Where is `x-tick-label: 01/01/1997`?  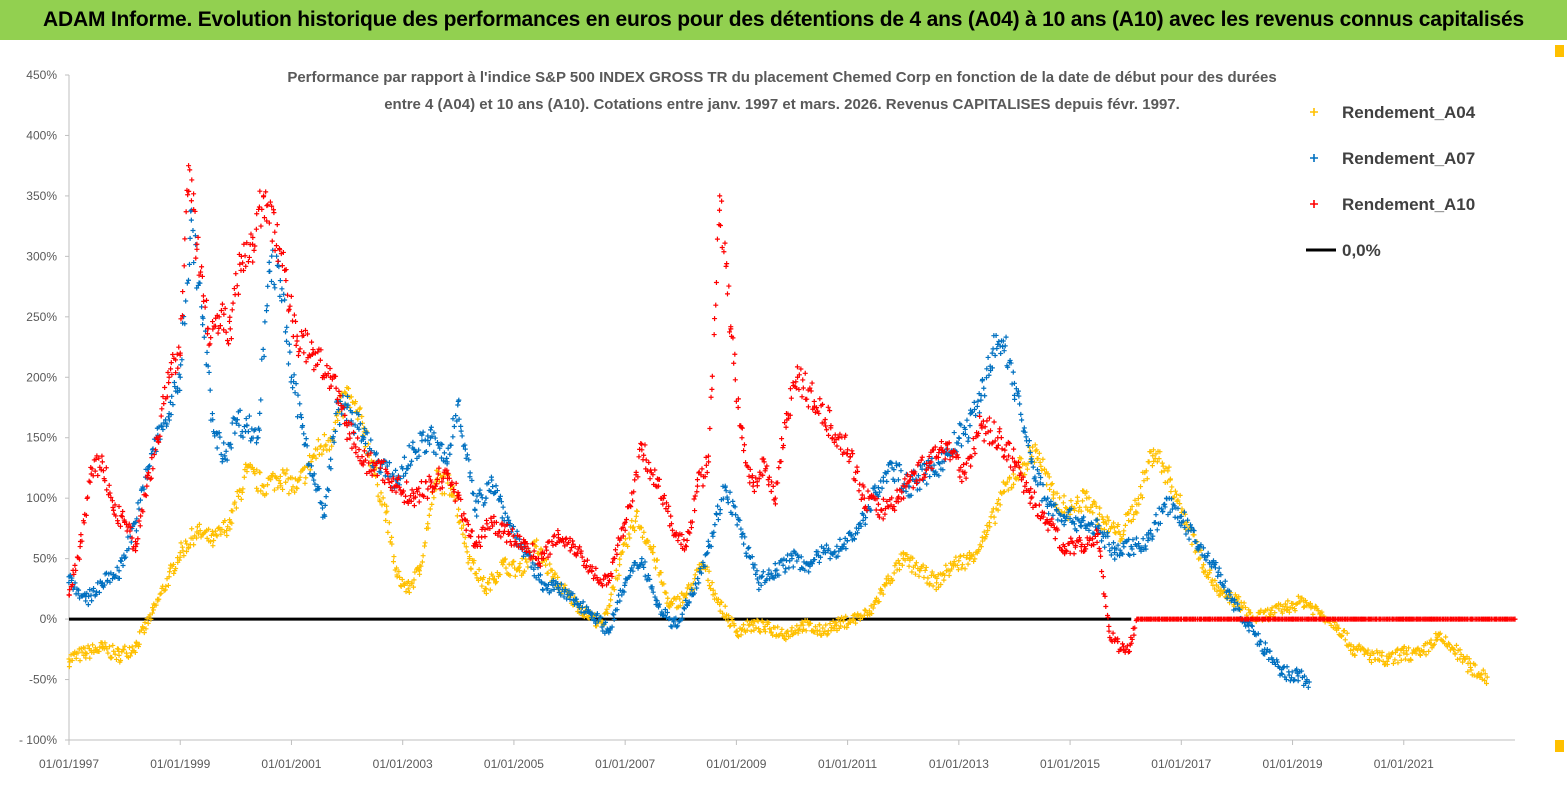 x-tick-label: 01/01/1997 is located at coordinates (69, 764).